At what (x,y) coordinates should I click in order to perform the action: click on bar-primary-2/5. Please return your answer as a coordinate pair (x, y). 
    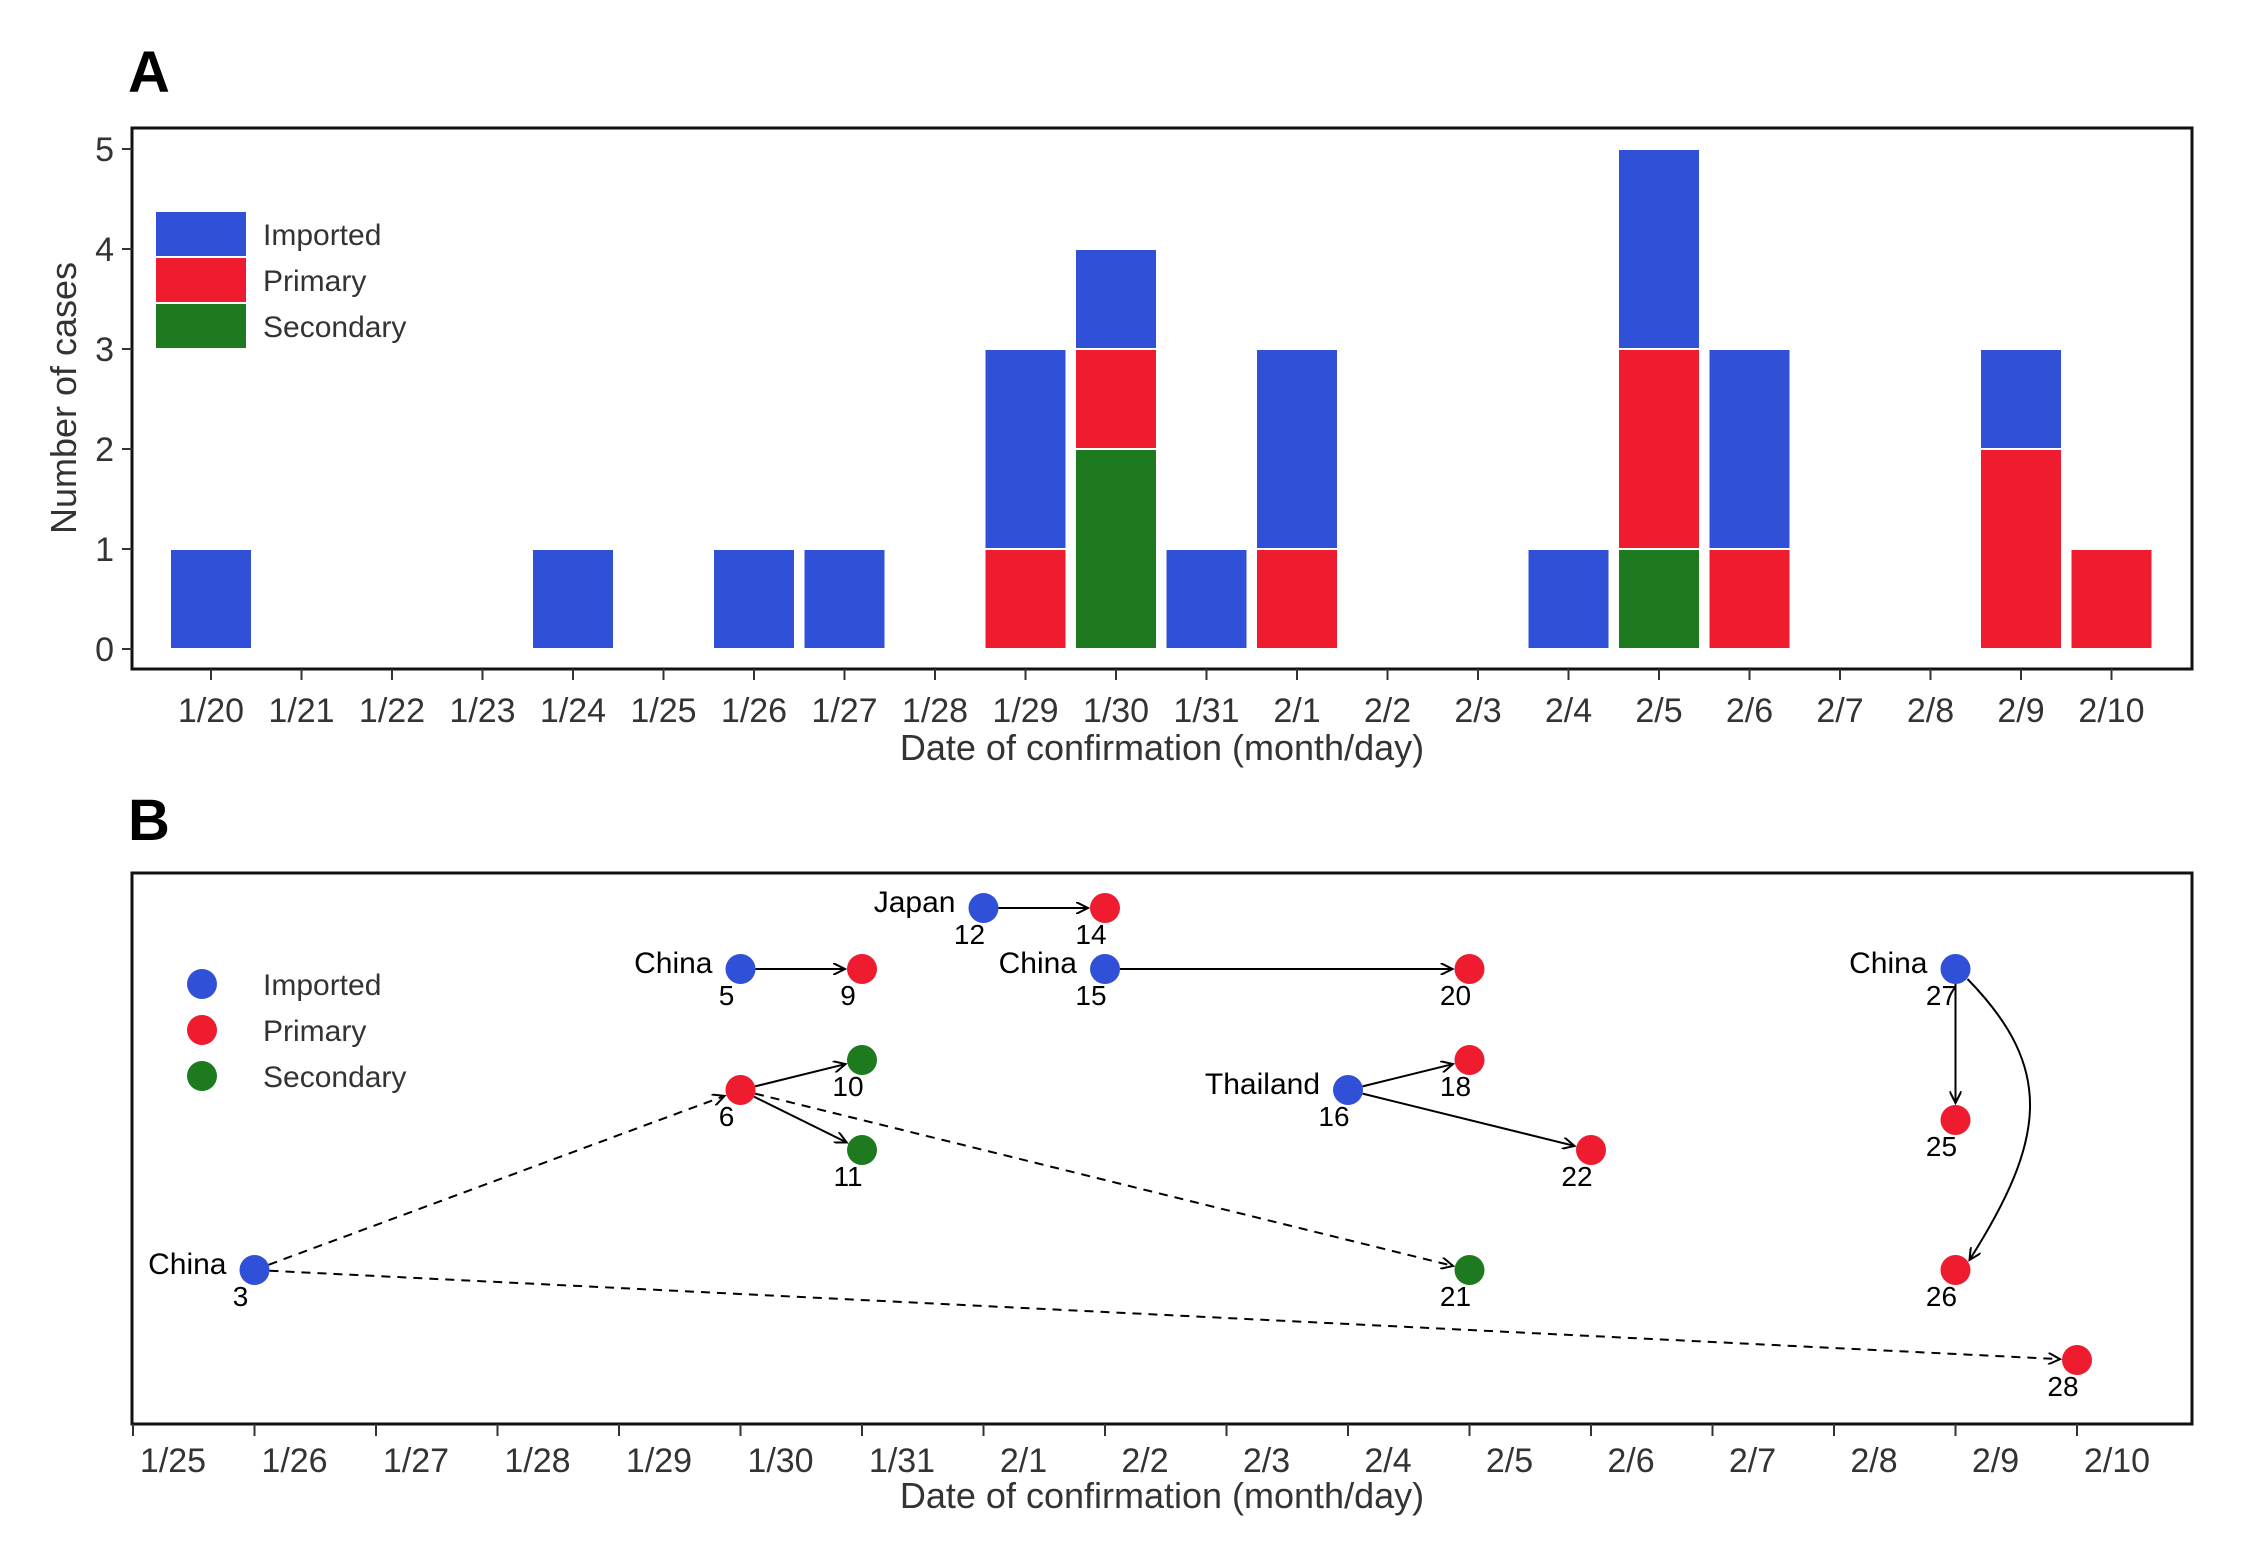
    Looking at the image, I should click on (1659, 449).